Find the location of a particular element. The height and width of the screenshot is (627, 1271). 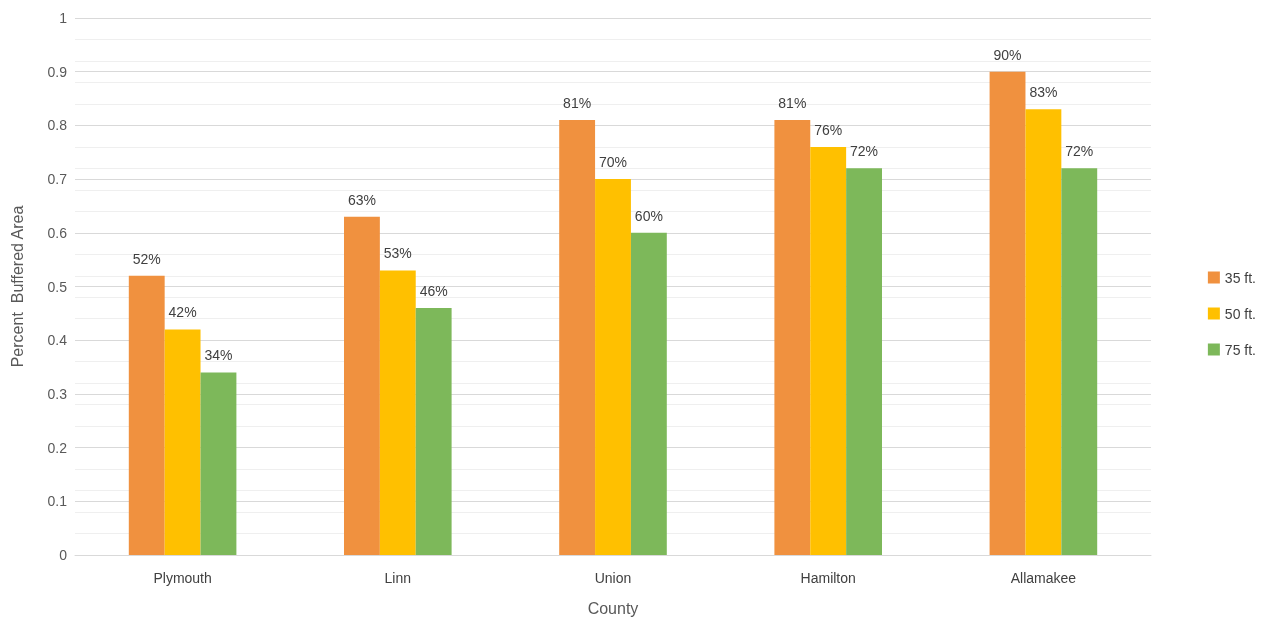

y-tick-label: 0.5 is located at coordinates (57, 286).